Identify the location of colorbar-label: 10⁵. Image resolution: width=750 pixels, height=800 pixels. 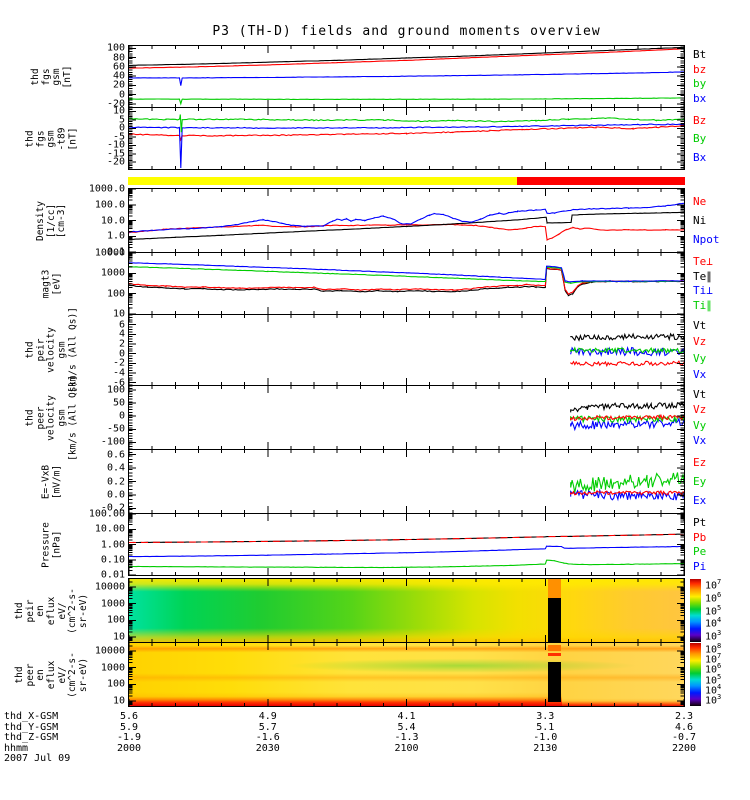
(713, 679).